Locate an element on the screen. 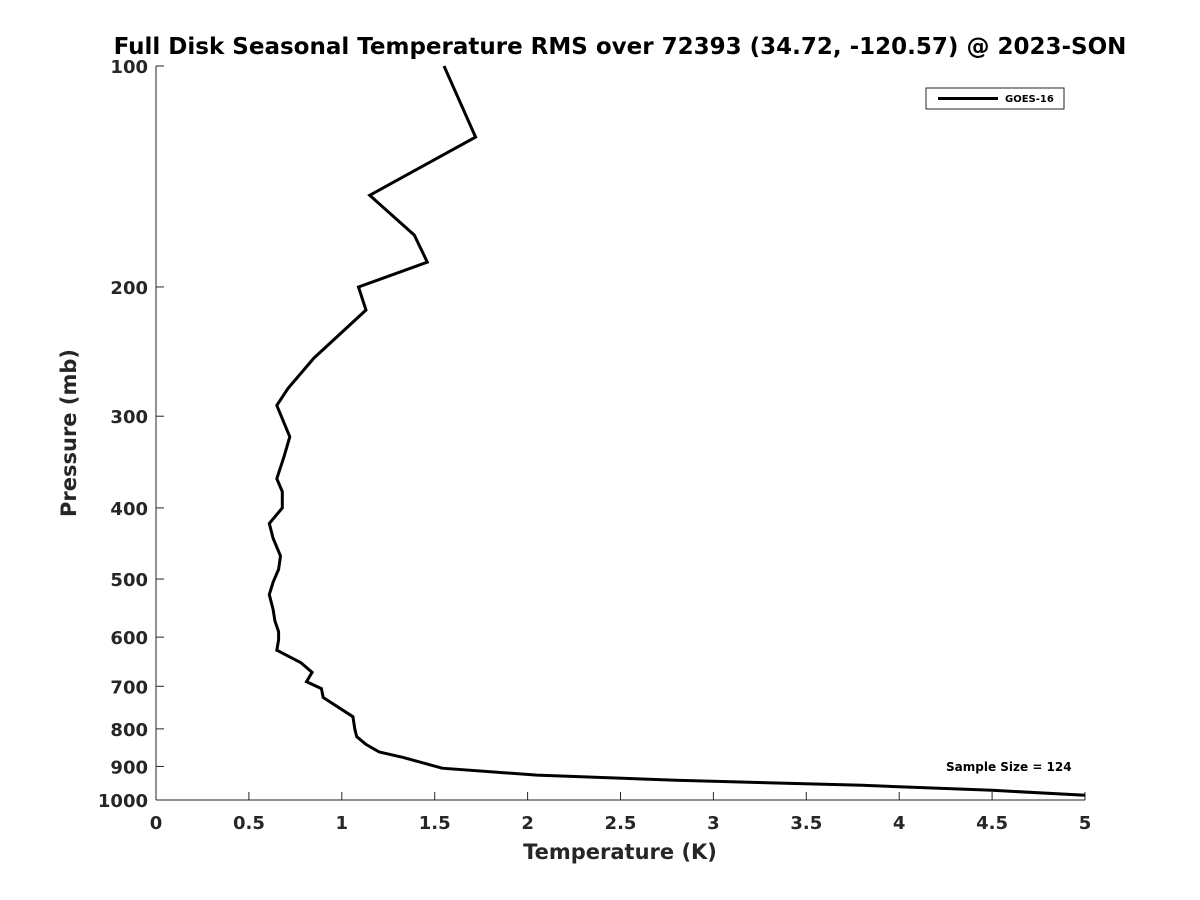  x-tick-label: 4.5 is located at coordinates (992, 823).